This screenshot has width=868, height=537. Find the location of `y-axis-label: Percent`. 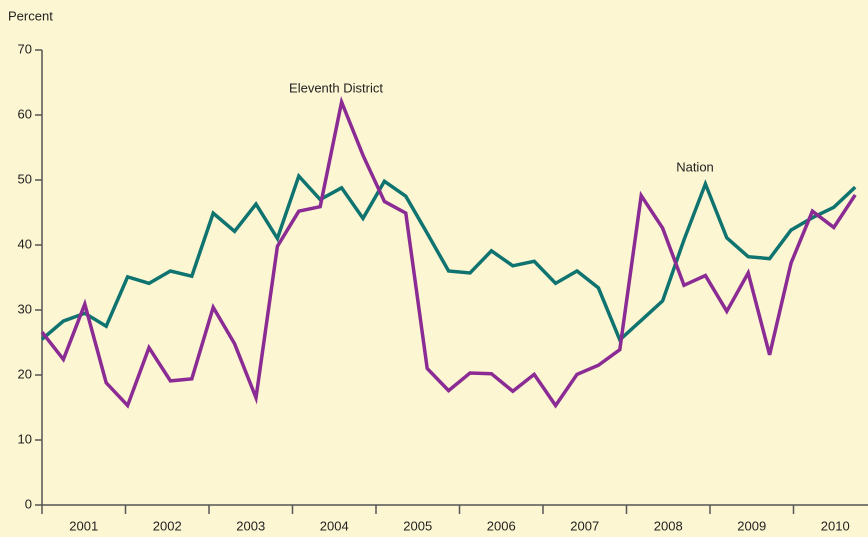

y-axis-label: Percent is located at coordinates (30, 15).